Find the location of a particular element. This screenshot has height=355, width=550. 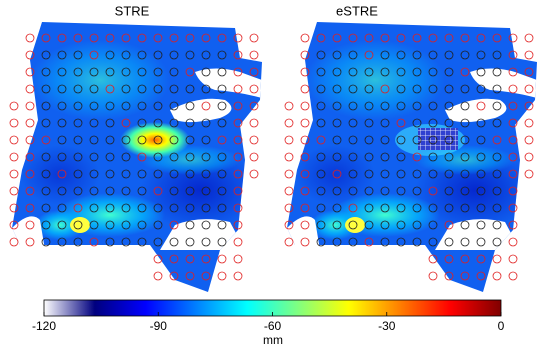

colorbar: mm -120 -90 -60 -30 0 is located at coordinates (268, 323).